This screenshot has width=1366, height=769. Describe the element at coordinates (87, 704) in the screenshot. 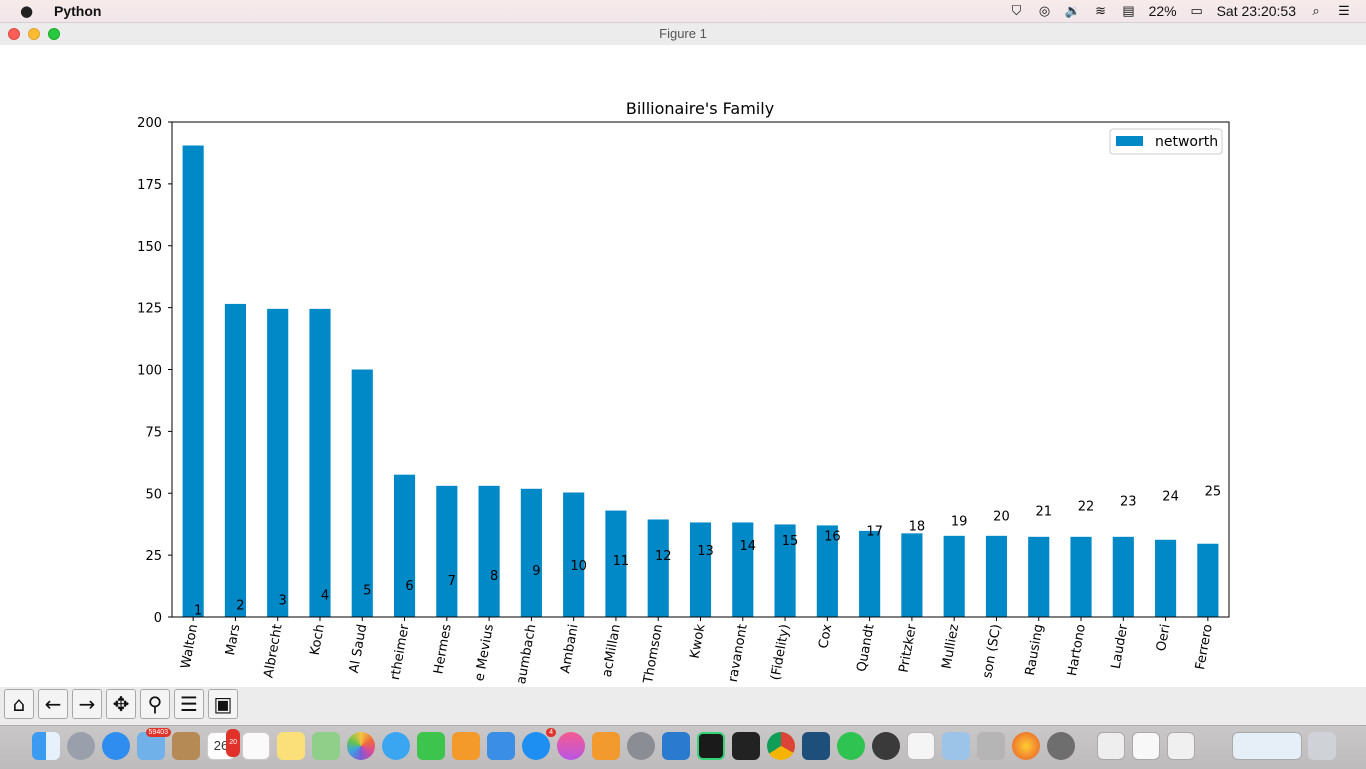

I see `forward-arrow-button: →` at that location.